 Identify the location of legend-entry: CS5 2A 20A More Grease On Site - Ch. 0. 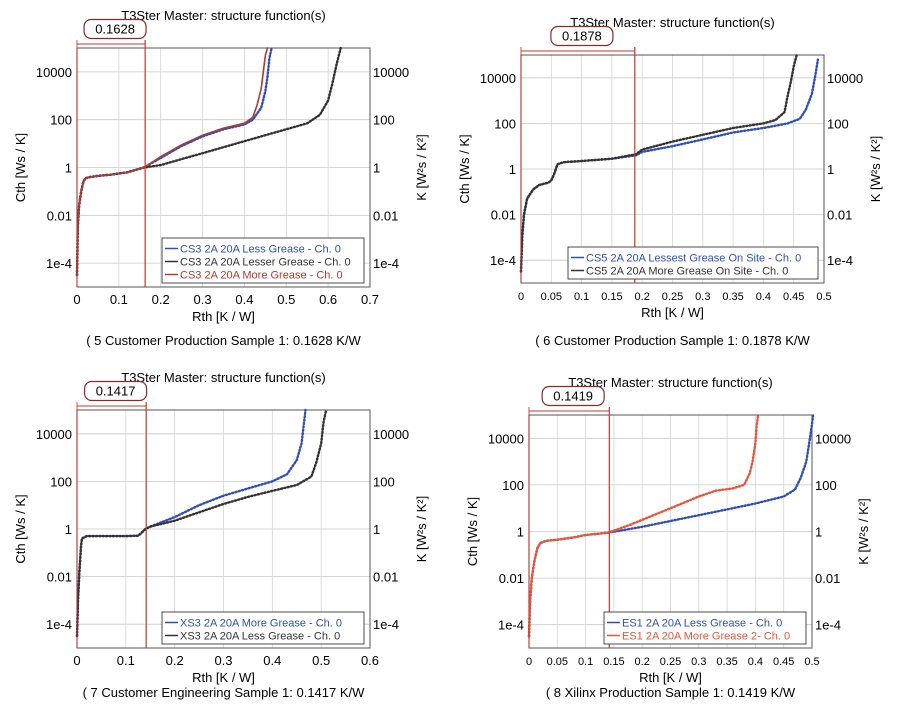
(687, 272).